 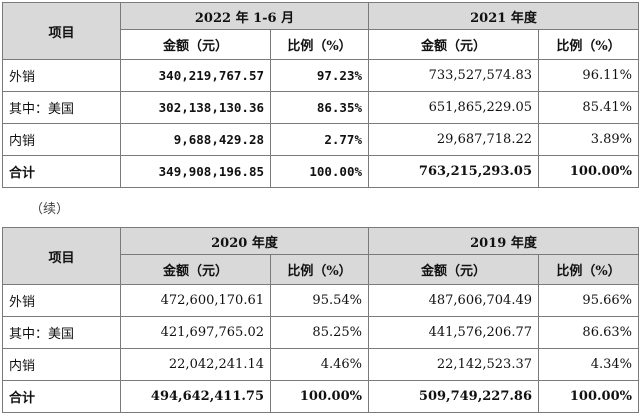 What do you see at coordinates (195, 300) in the screenshot?
I see `amount-cell: 472,600,170.61` at bounding box center [195, 300].